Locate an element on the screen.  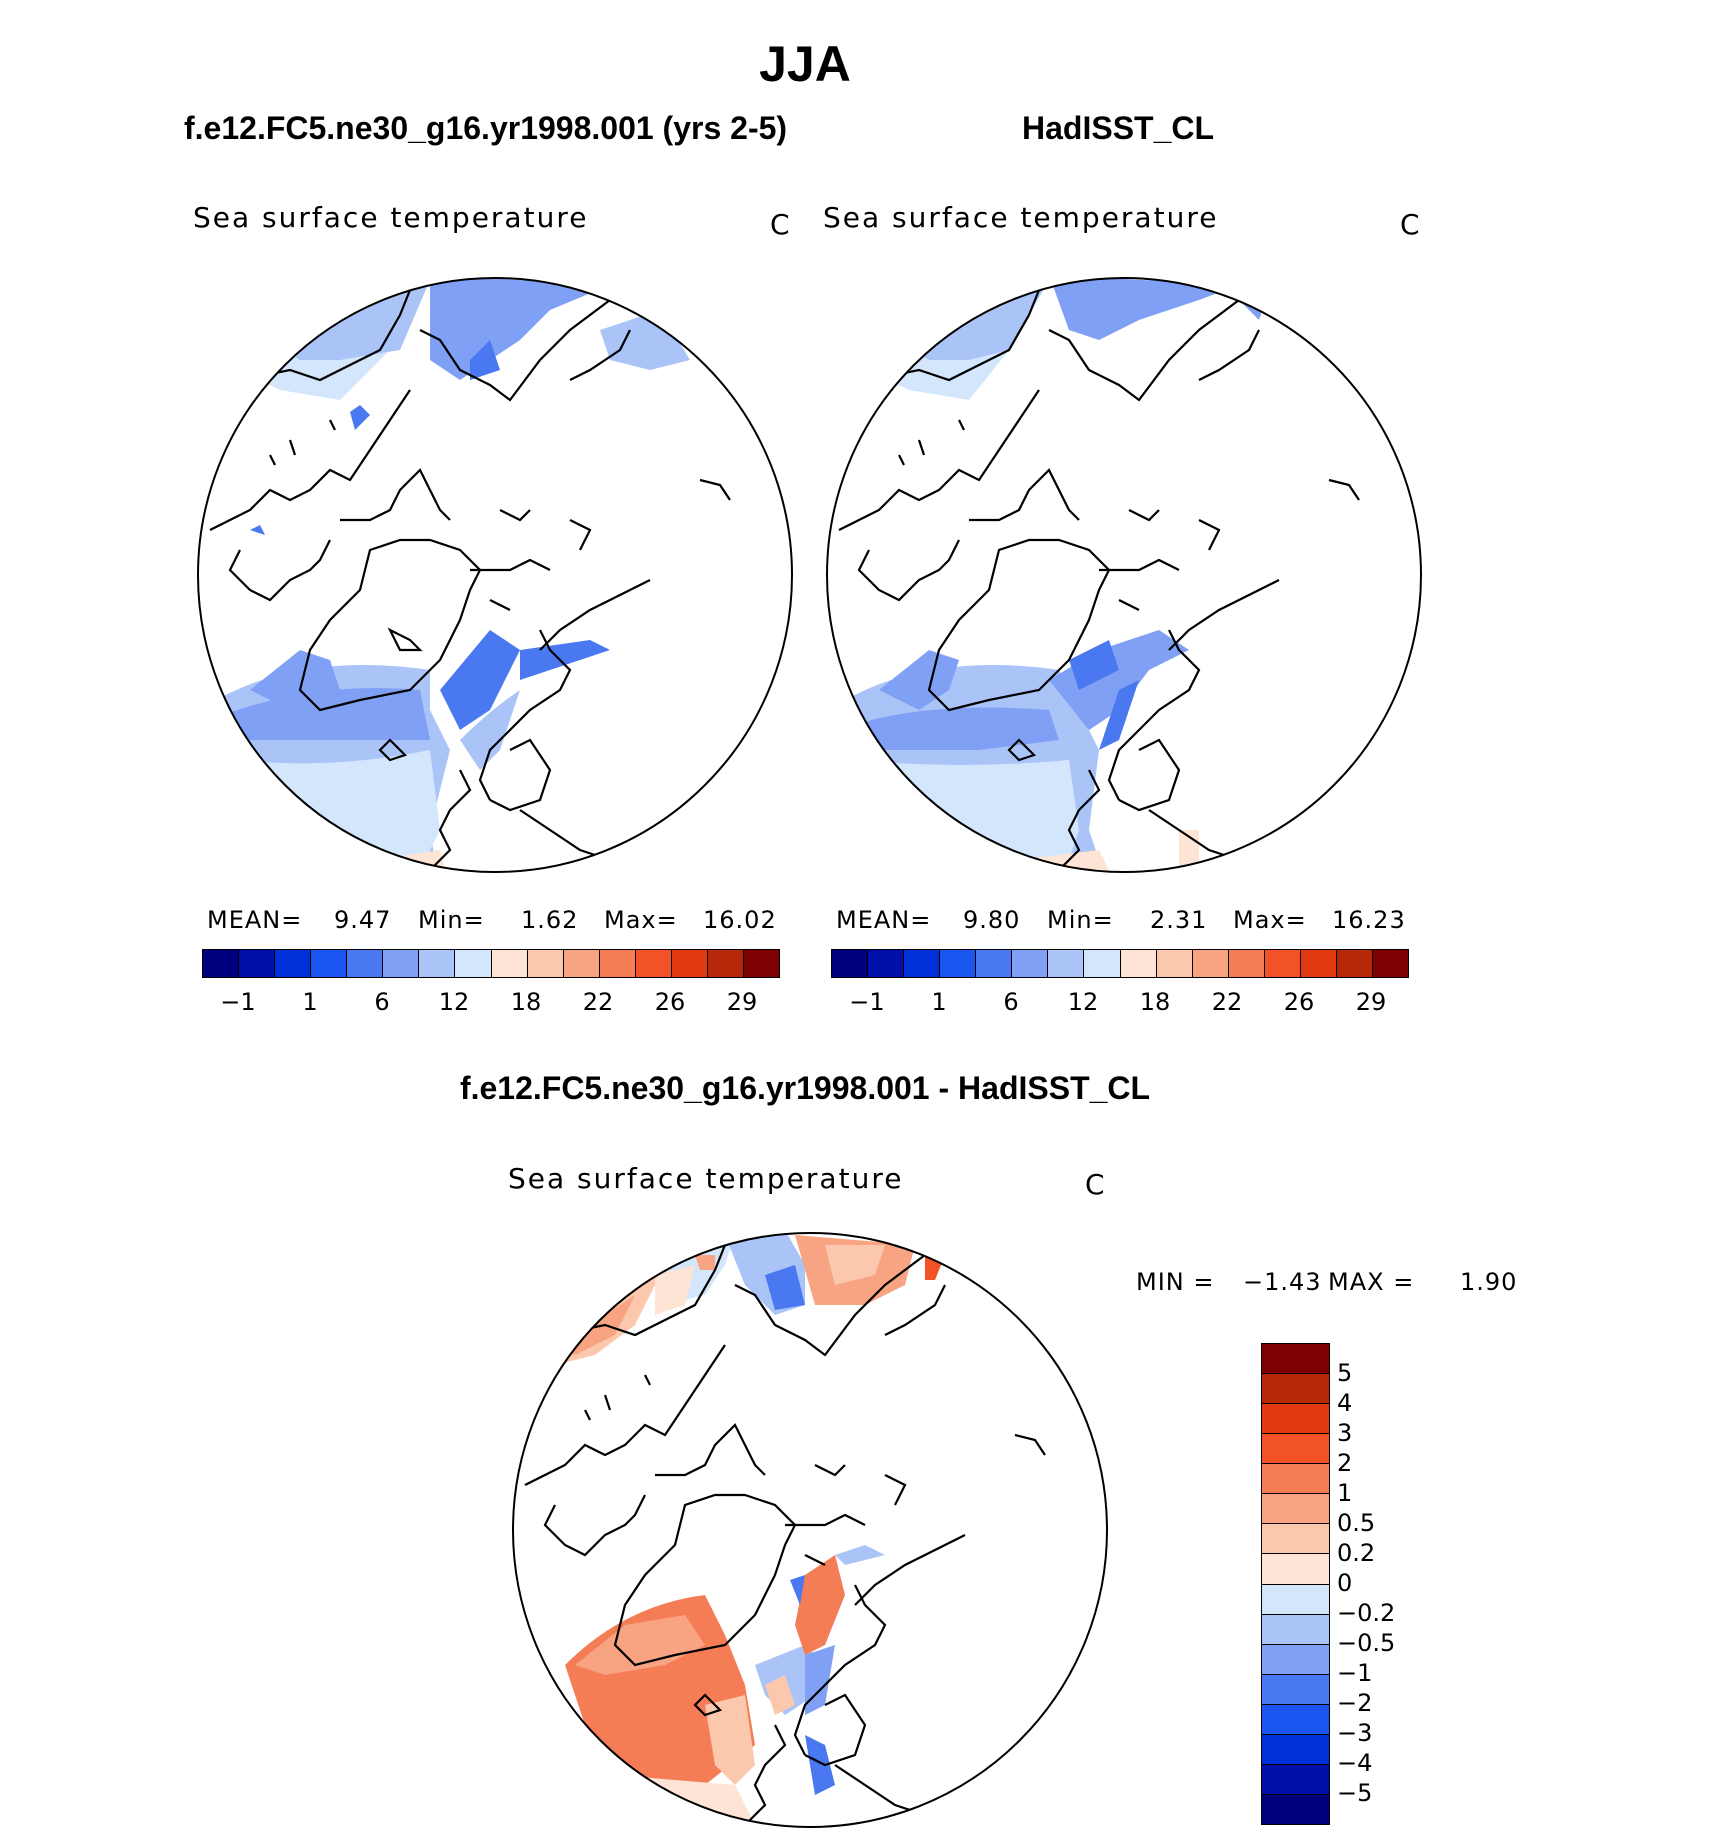
panel2-polar-map is located at coordinates (1124, 575).